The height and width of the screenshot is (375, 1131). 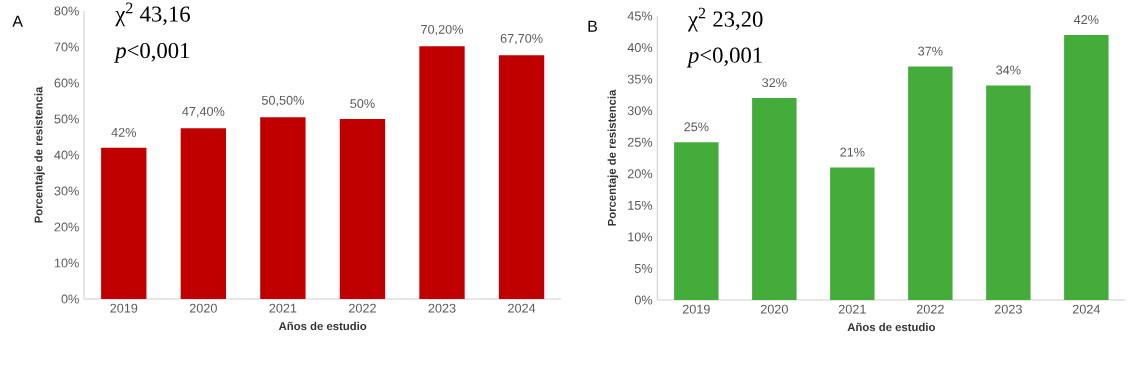 I want to click on chart-title: A, so click(x=17, y=21).